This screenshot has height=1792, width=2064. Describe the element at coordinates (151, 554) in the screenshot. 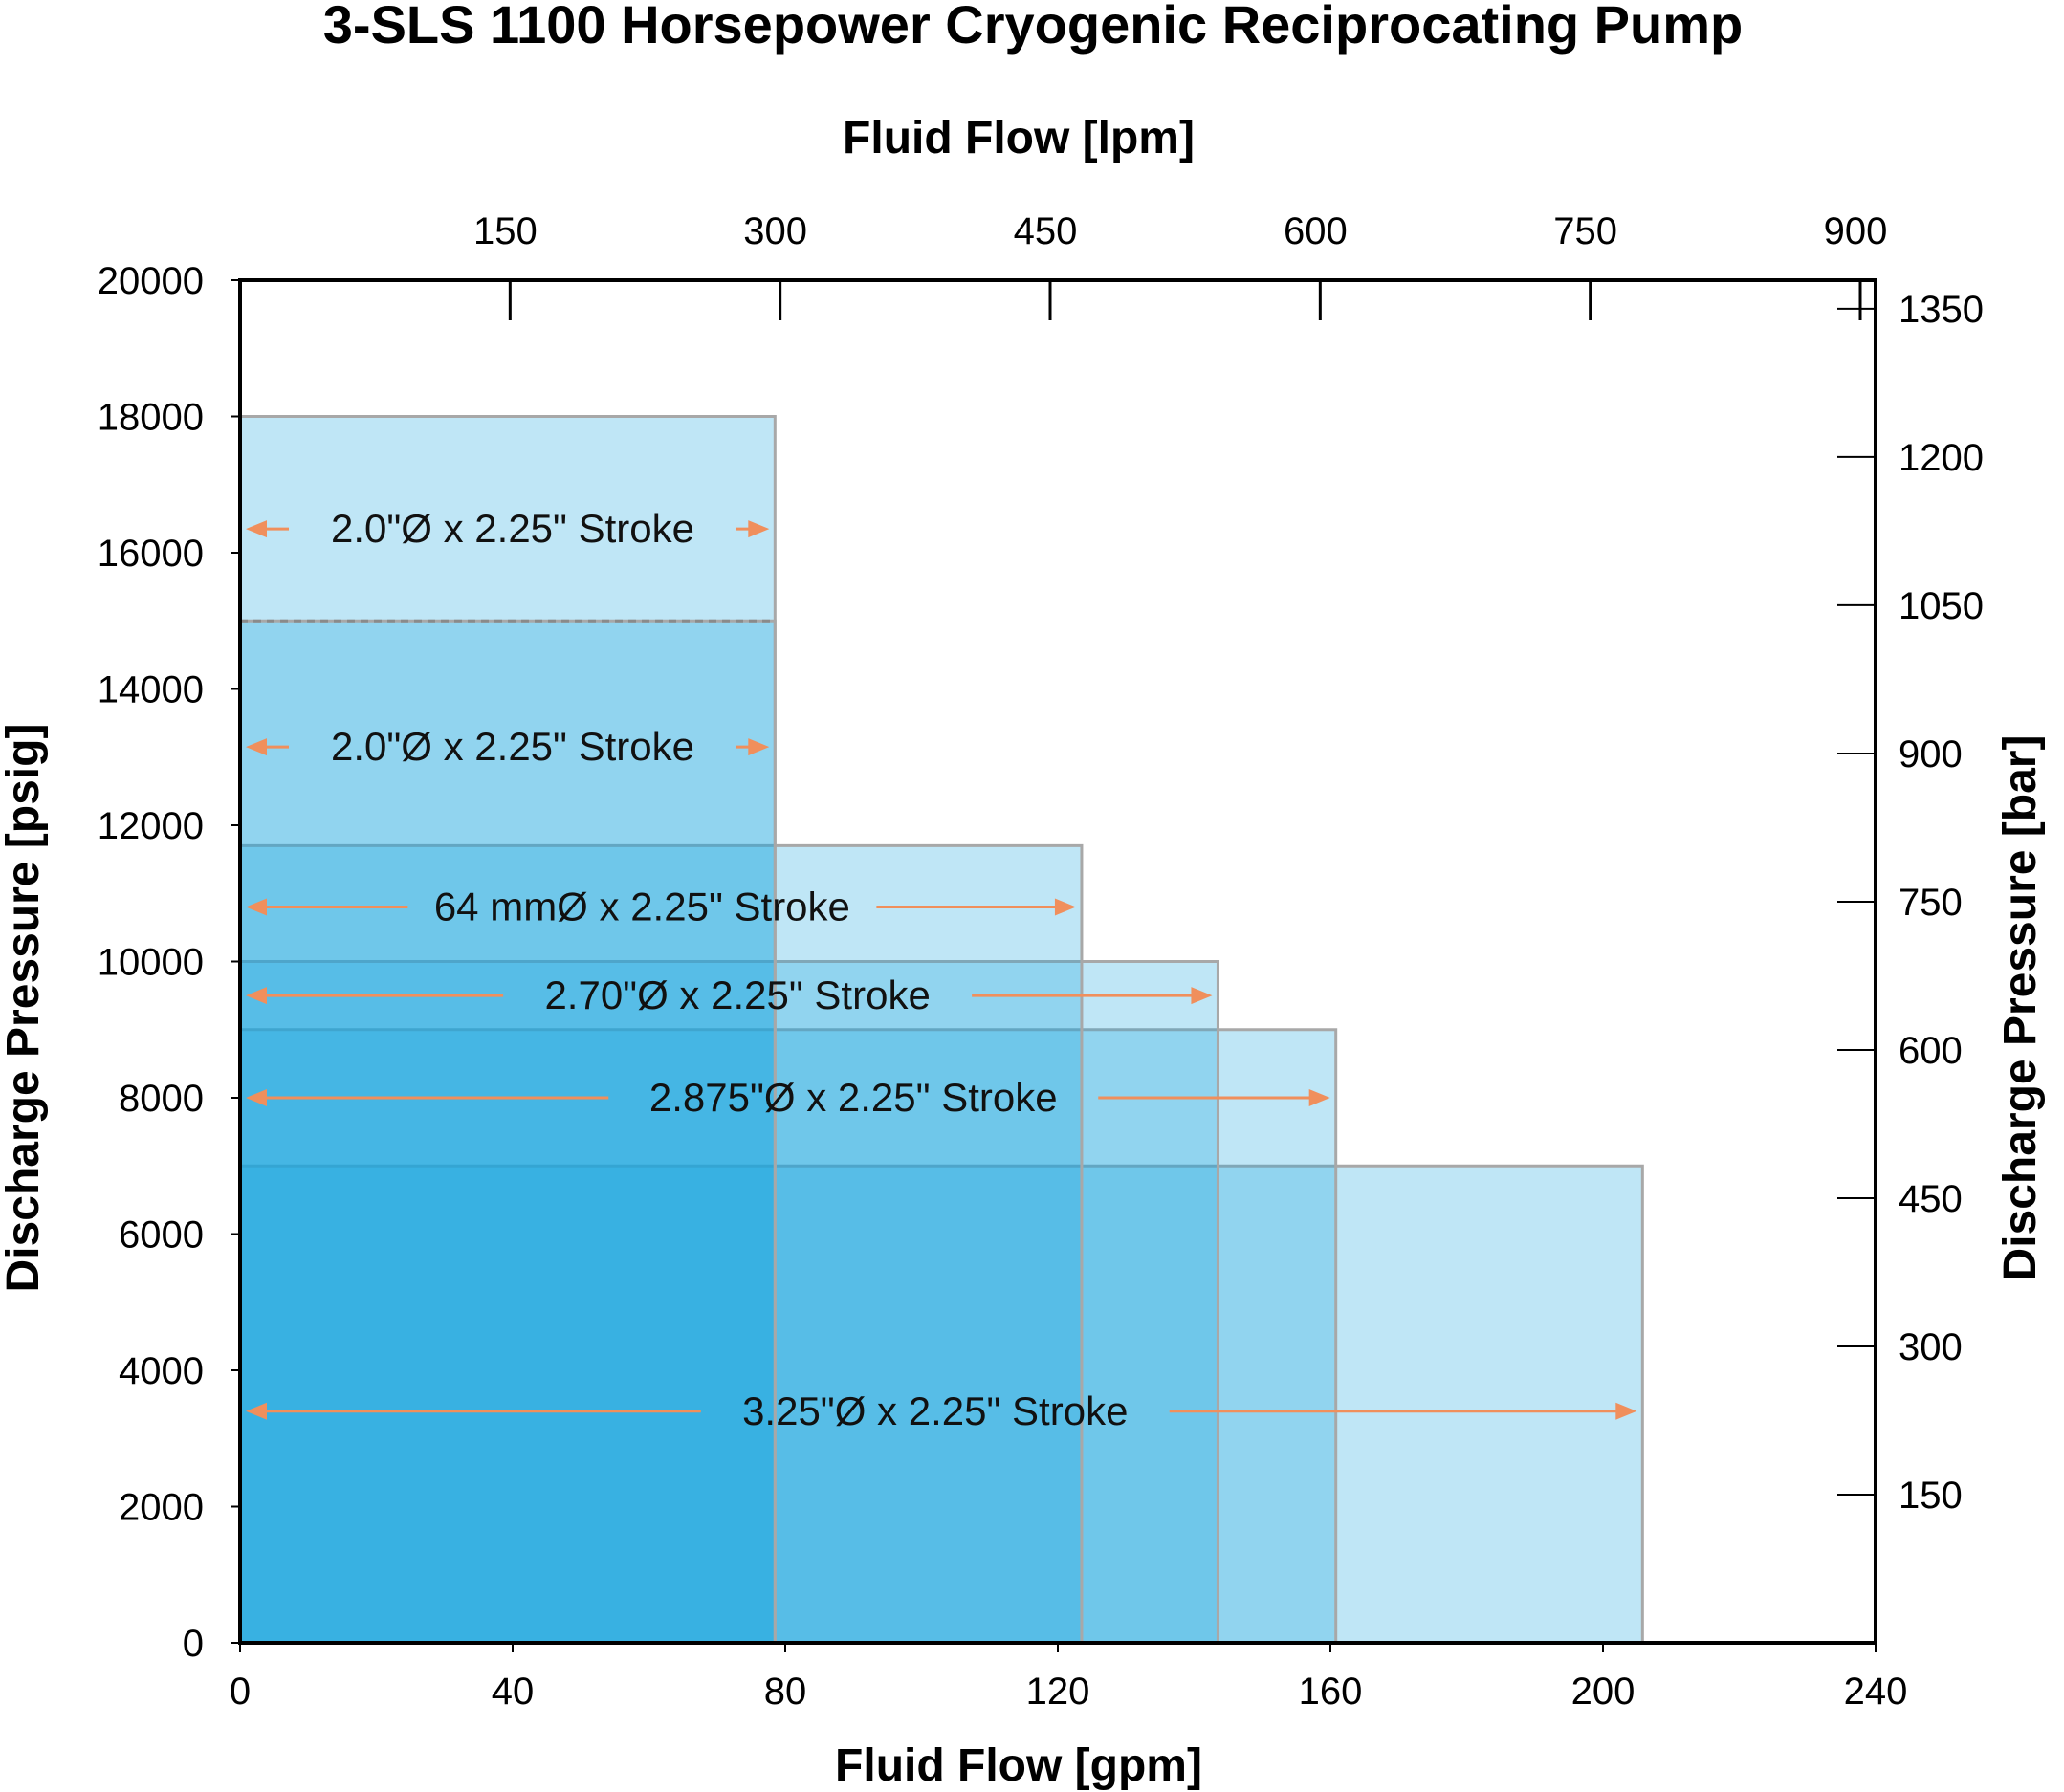

I see `y-tick-label: 16000` at that location.